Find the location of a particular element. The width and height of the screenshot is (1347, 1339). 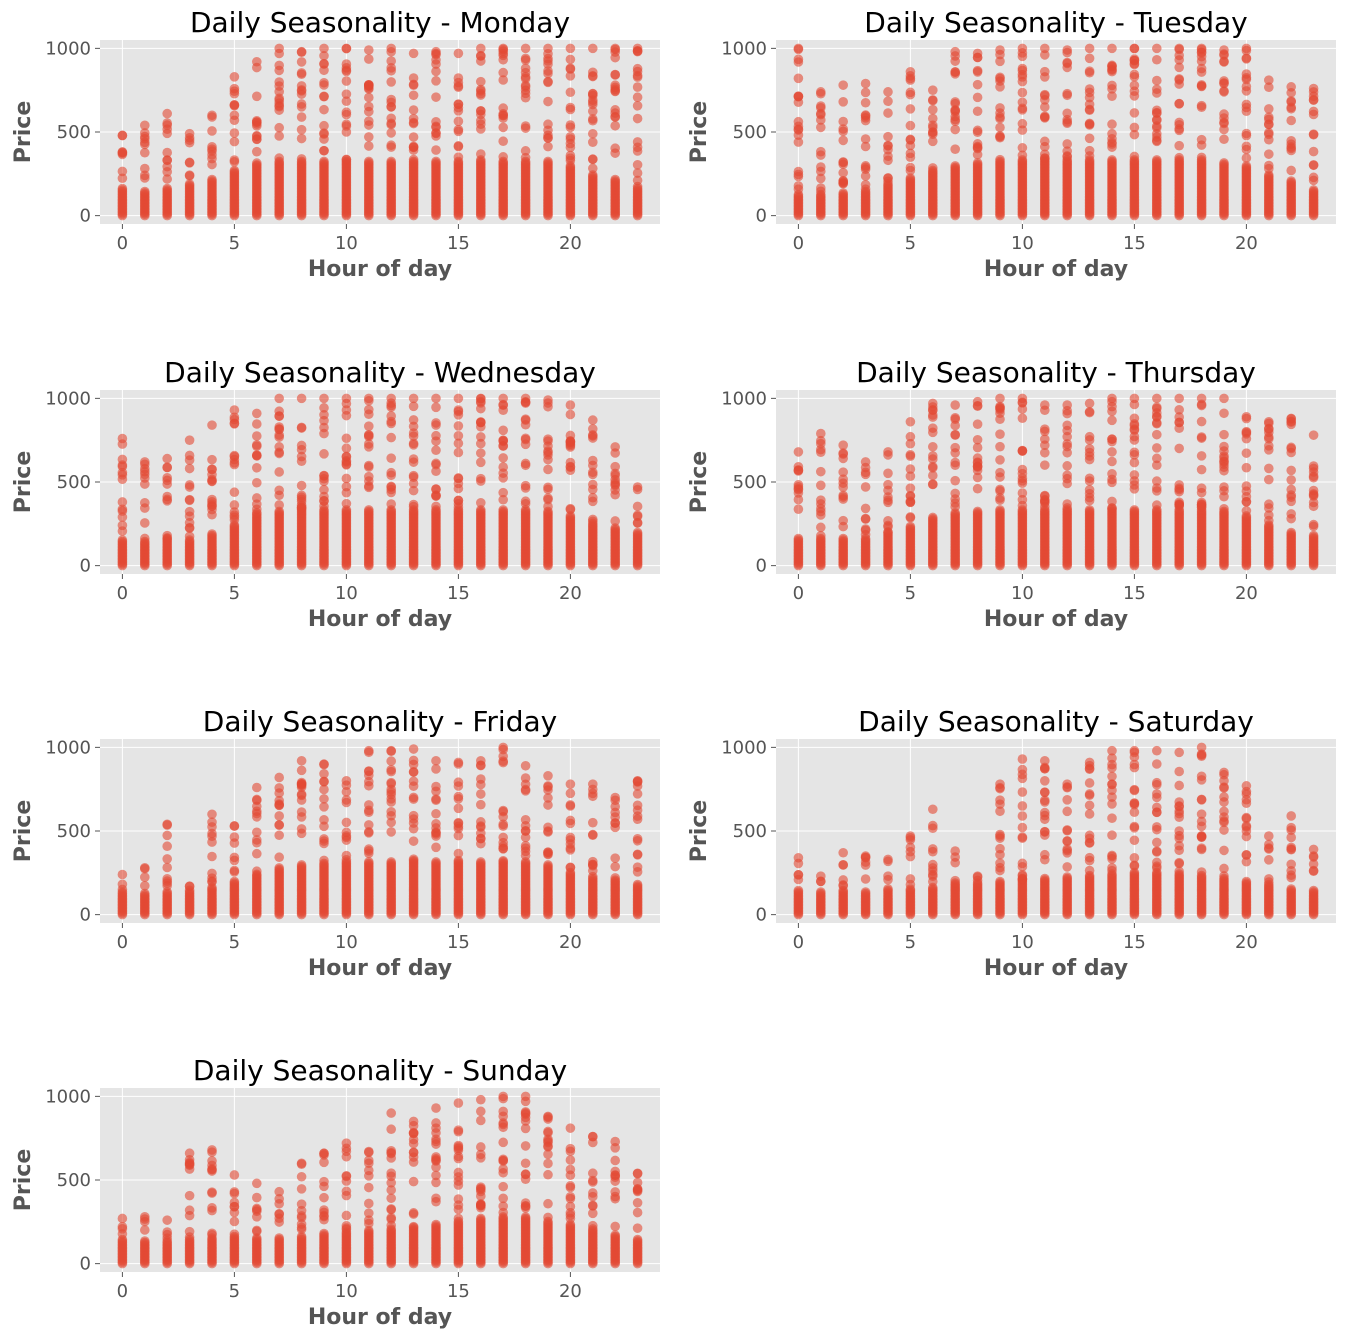

x-tick-label: 20 is located at coordinates (570, 942).